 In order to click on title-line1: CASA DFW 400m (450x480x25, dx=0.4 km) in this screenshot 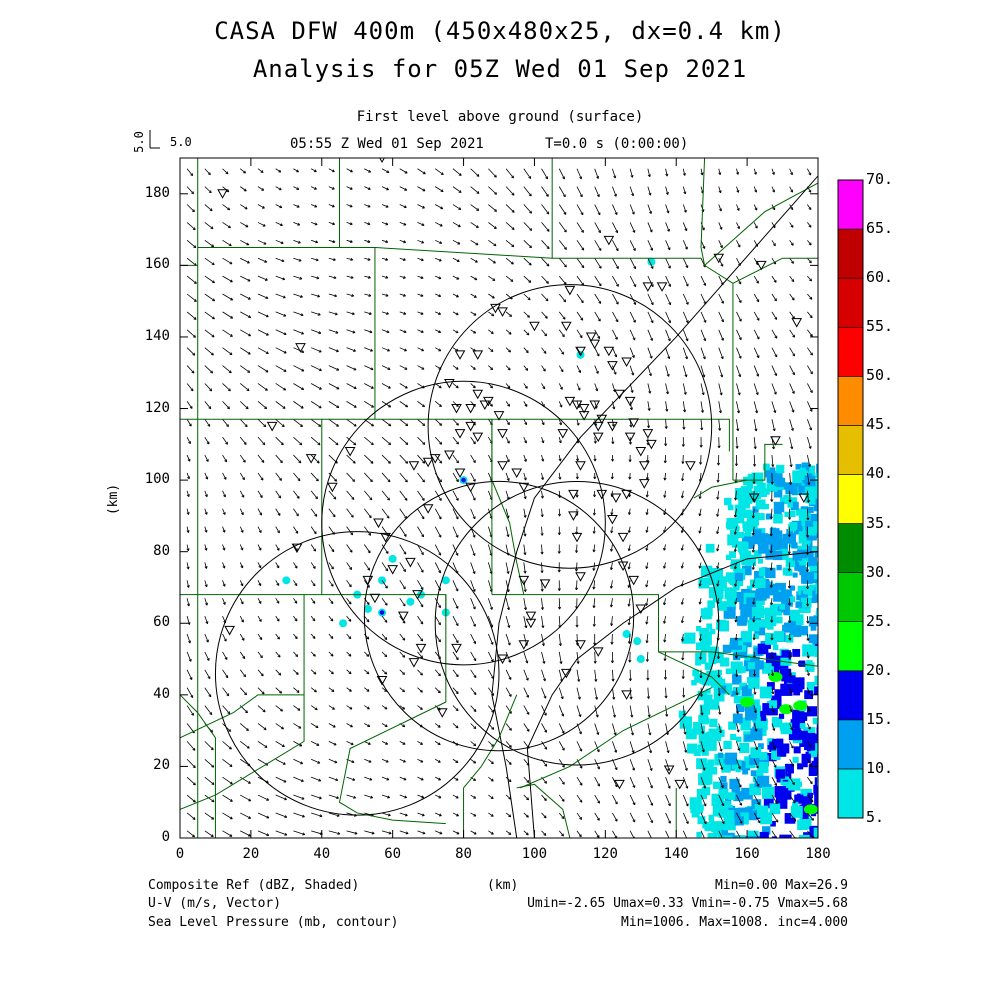, I will do `click(500, 31)`.